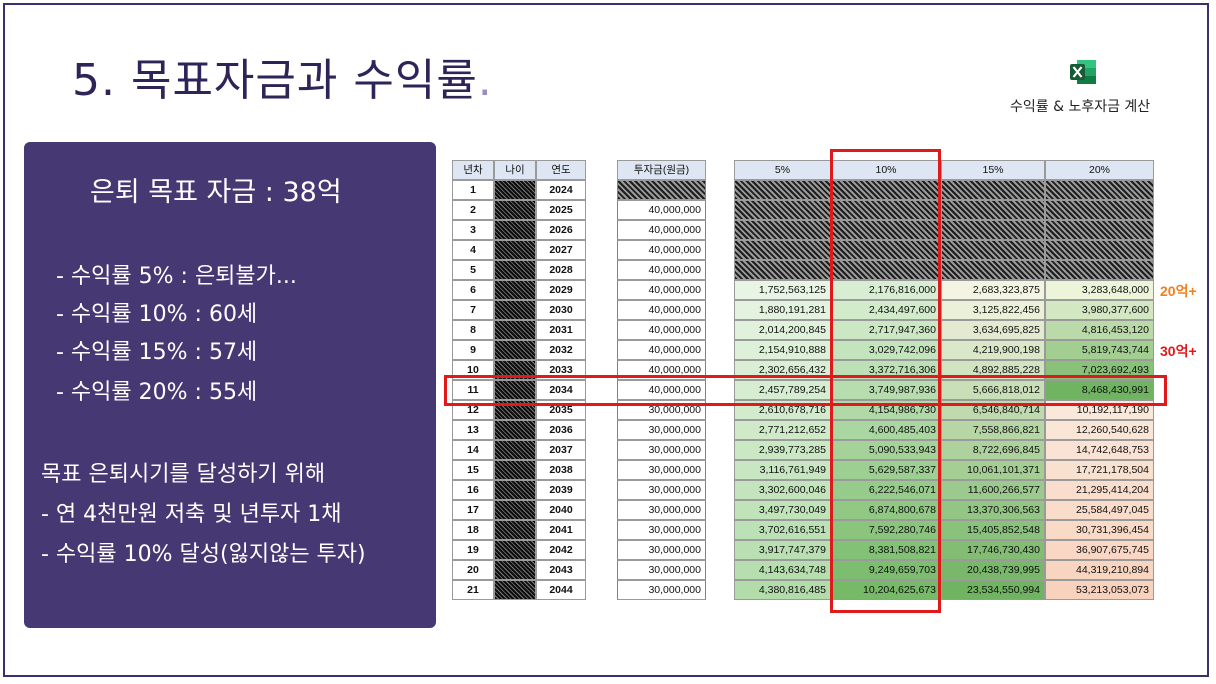  What do you see at coordinates (191, 514) in the screenshot?
I see `goal-line: - 연 4천만원 저축 및 년투자 1채` at bounding box center [191, 514].